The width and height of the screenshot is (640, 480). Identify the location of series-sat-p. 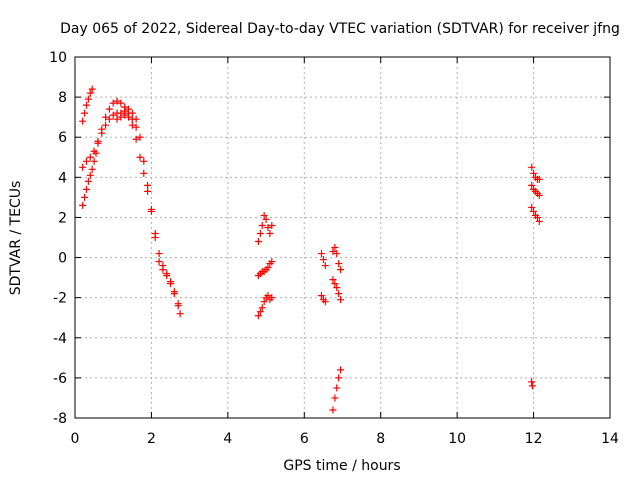
(532, 384).